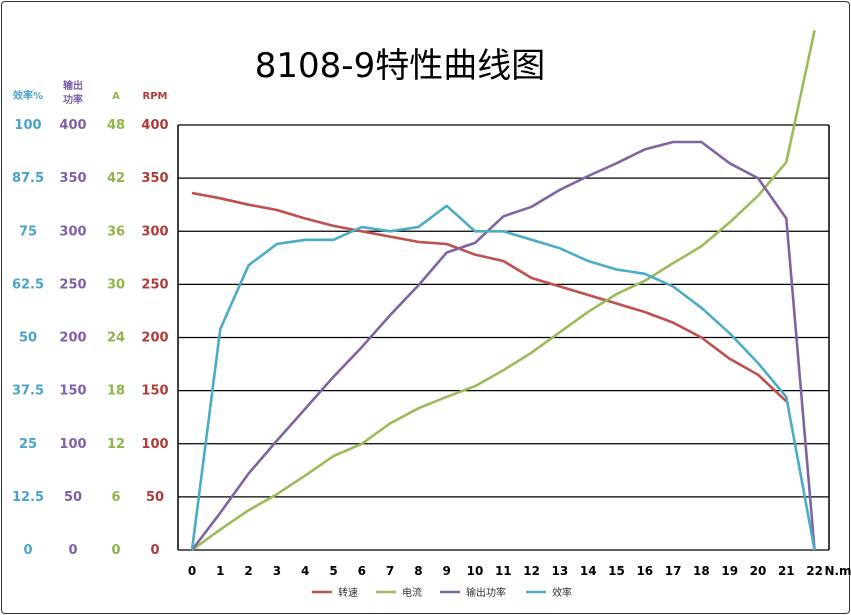  I want to click on x-tick-label: 10, so click(475, 571).